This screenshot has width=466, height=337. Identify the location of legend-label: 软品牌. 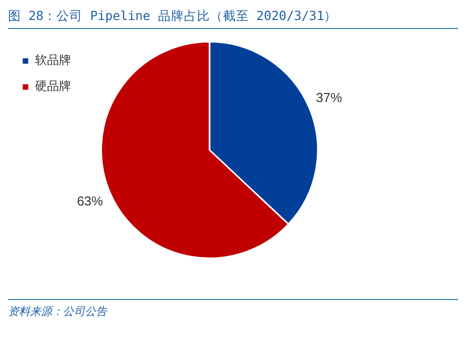
(53, 60).